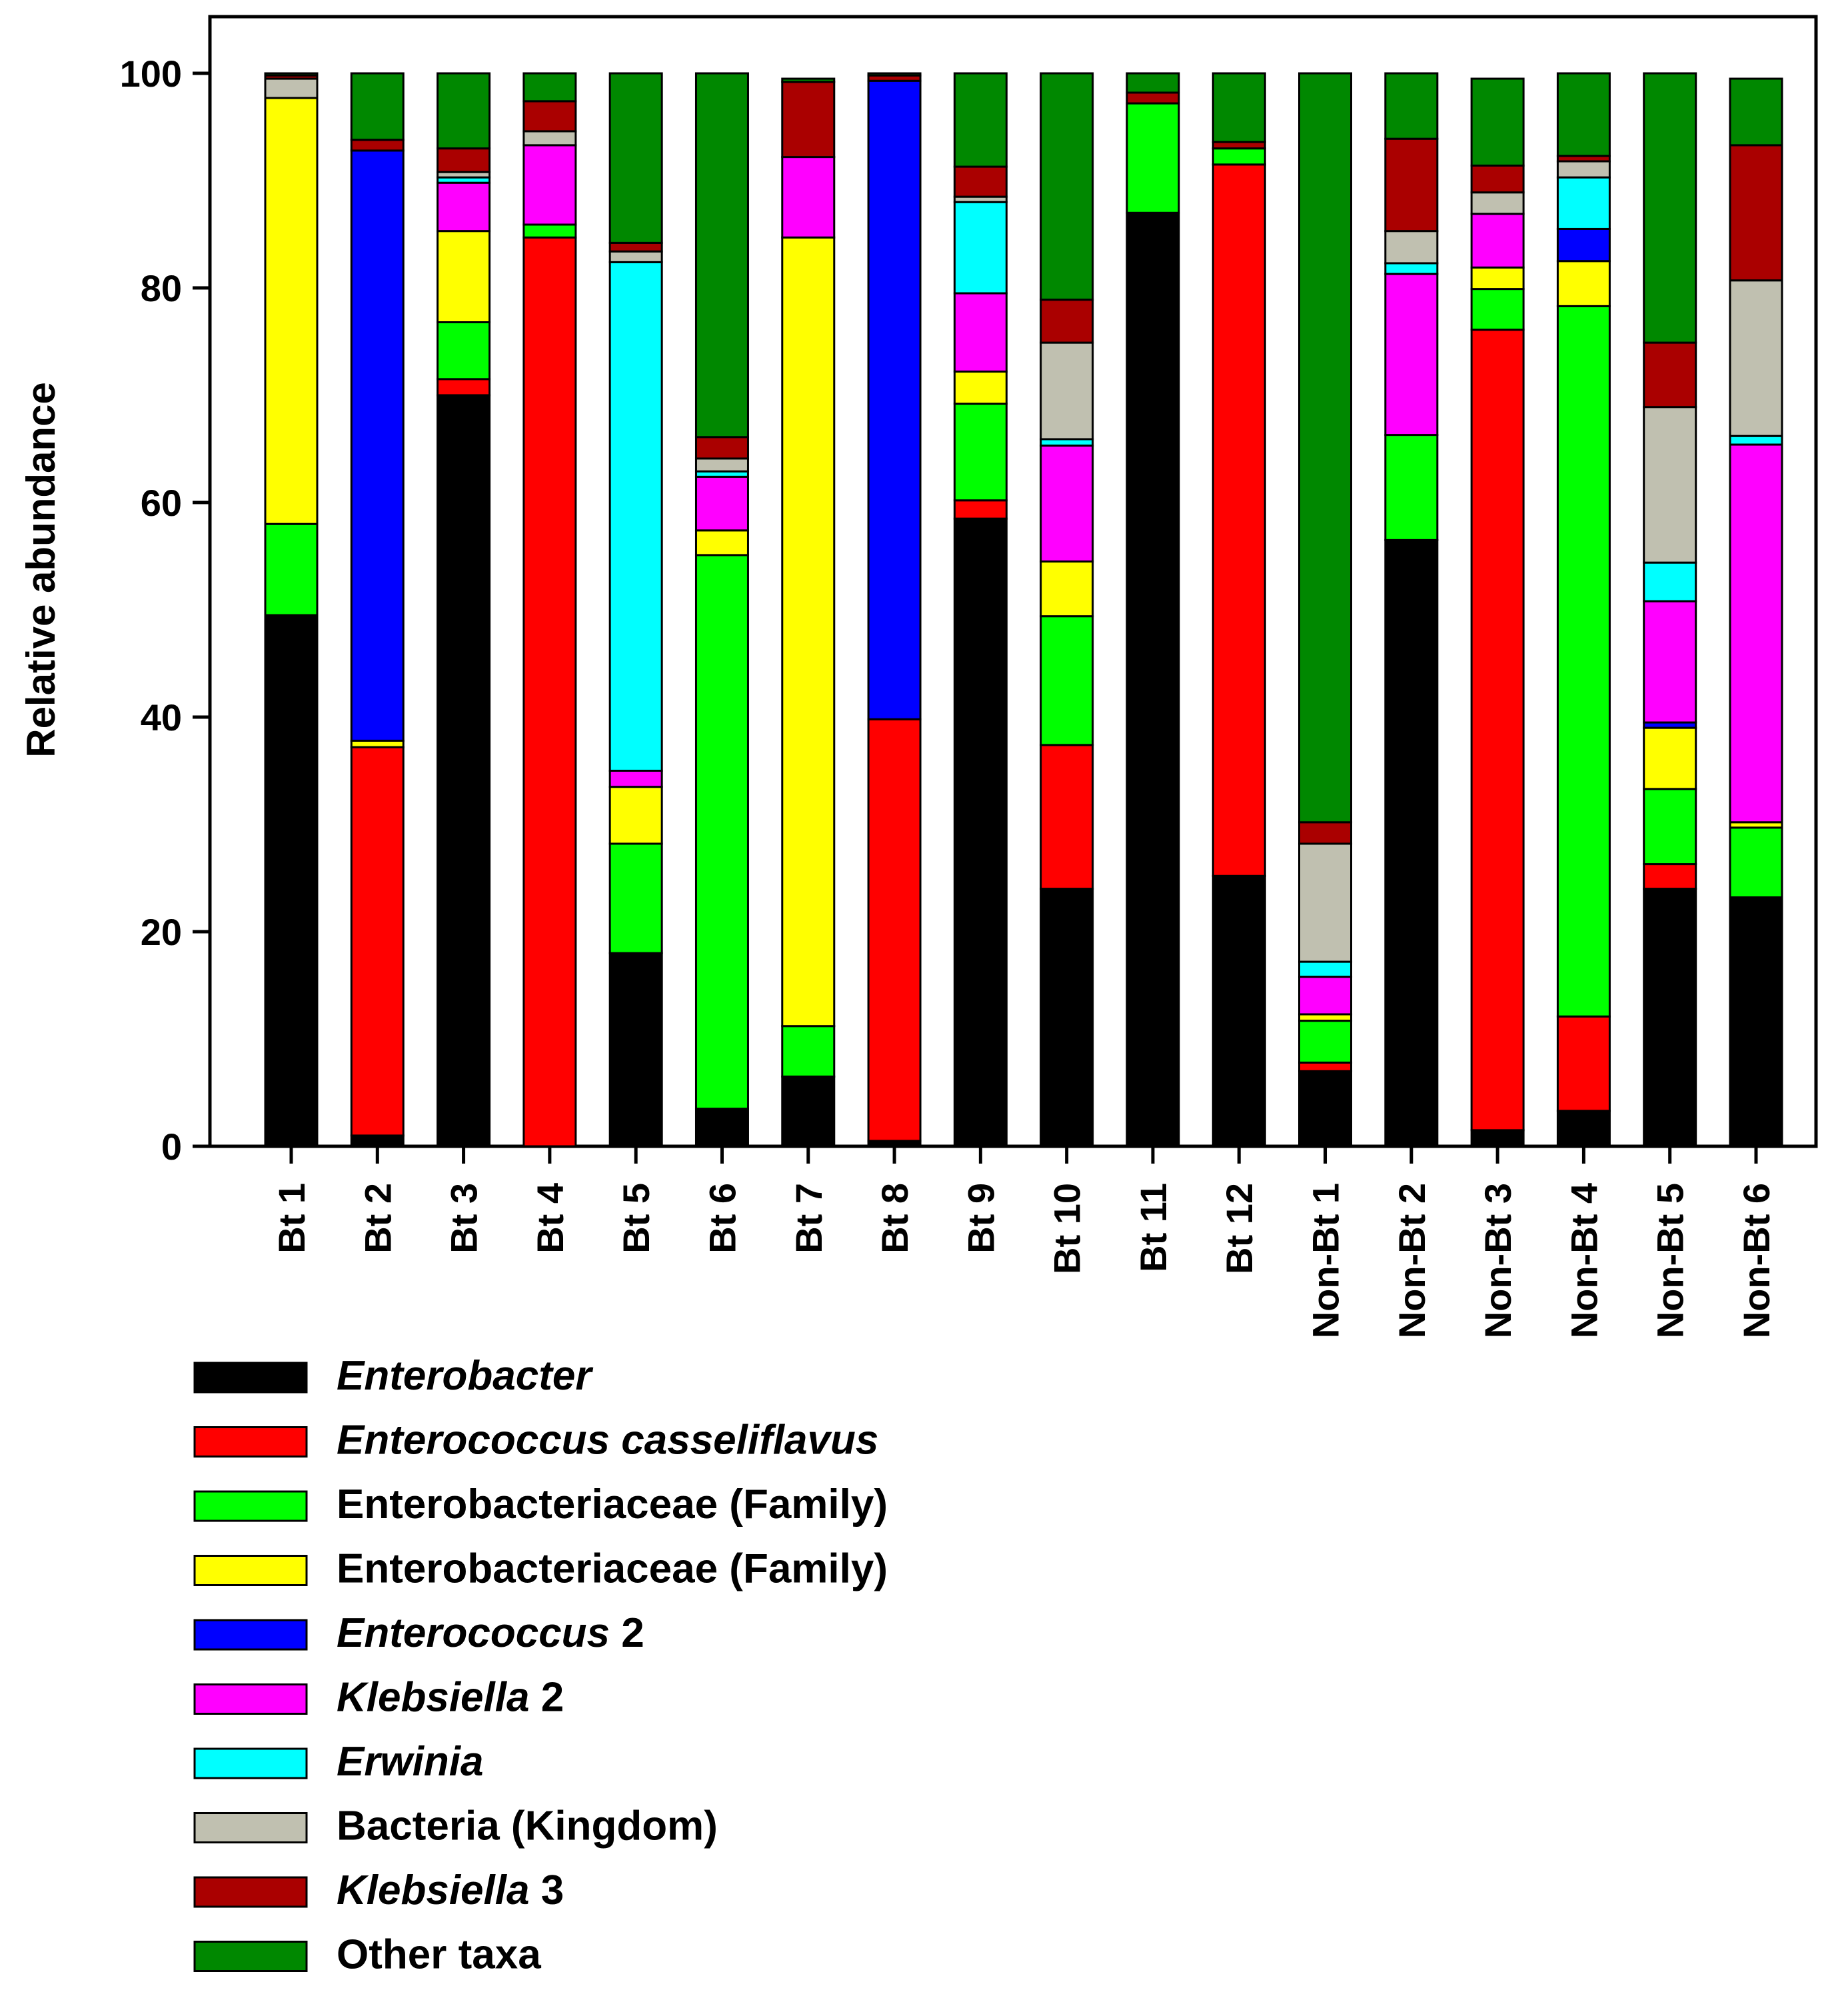  Describe the element at coordinates (1412, 1260) in the screenshot. I see `x-tick-label: Non-Bt 2` at that location.